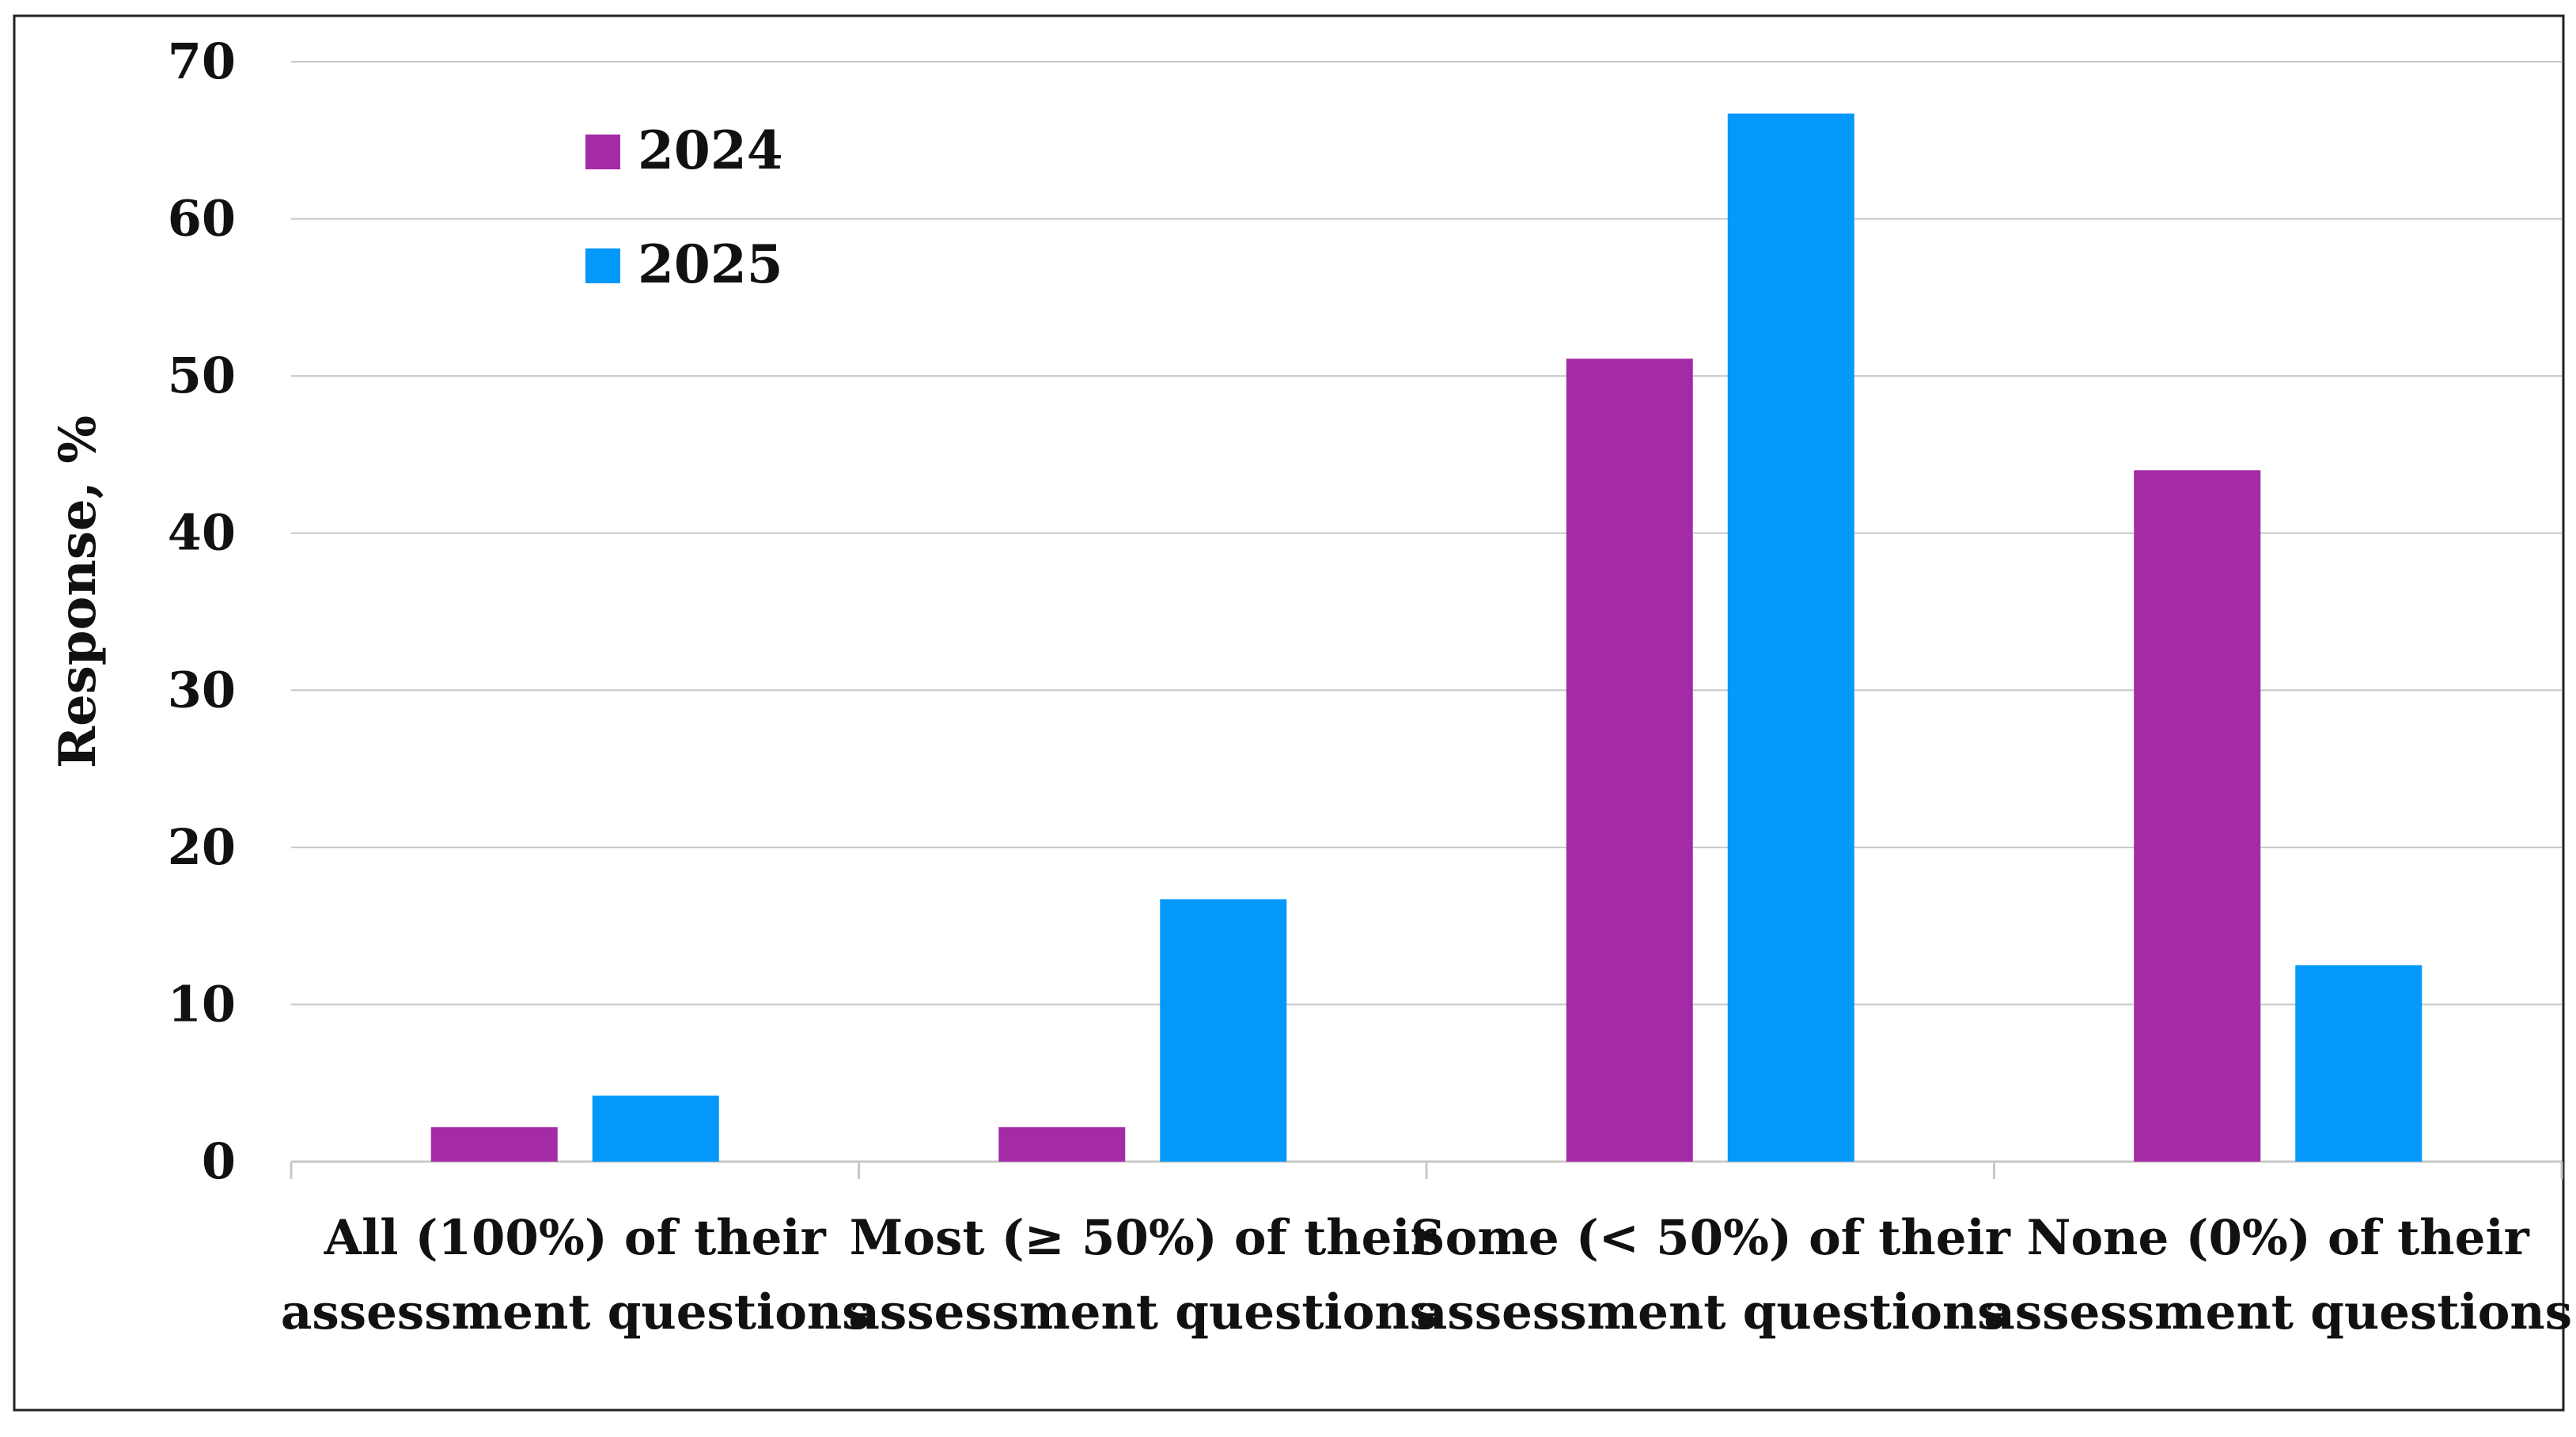  I want to click on x-category-label: None (0%) of their, so click(2278, 1238).